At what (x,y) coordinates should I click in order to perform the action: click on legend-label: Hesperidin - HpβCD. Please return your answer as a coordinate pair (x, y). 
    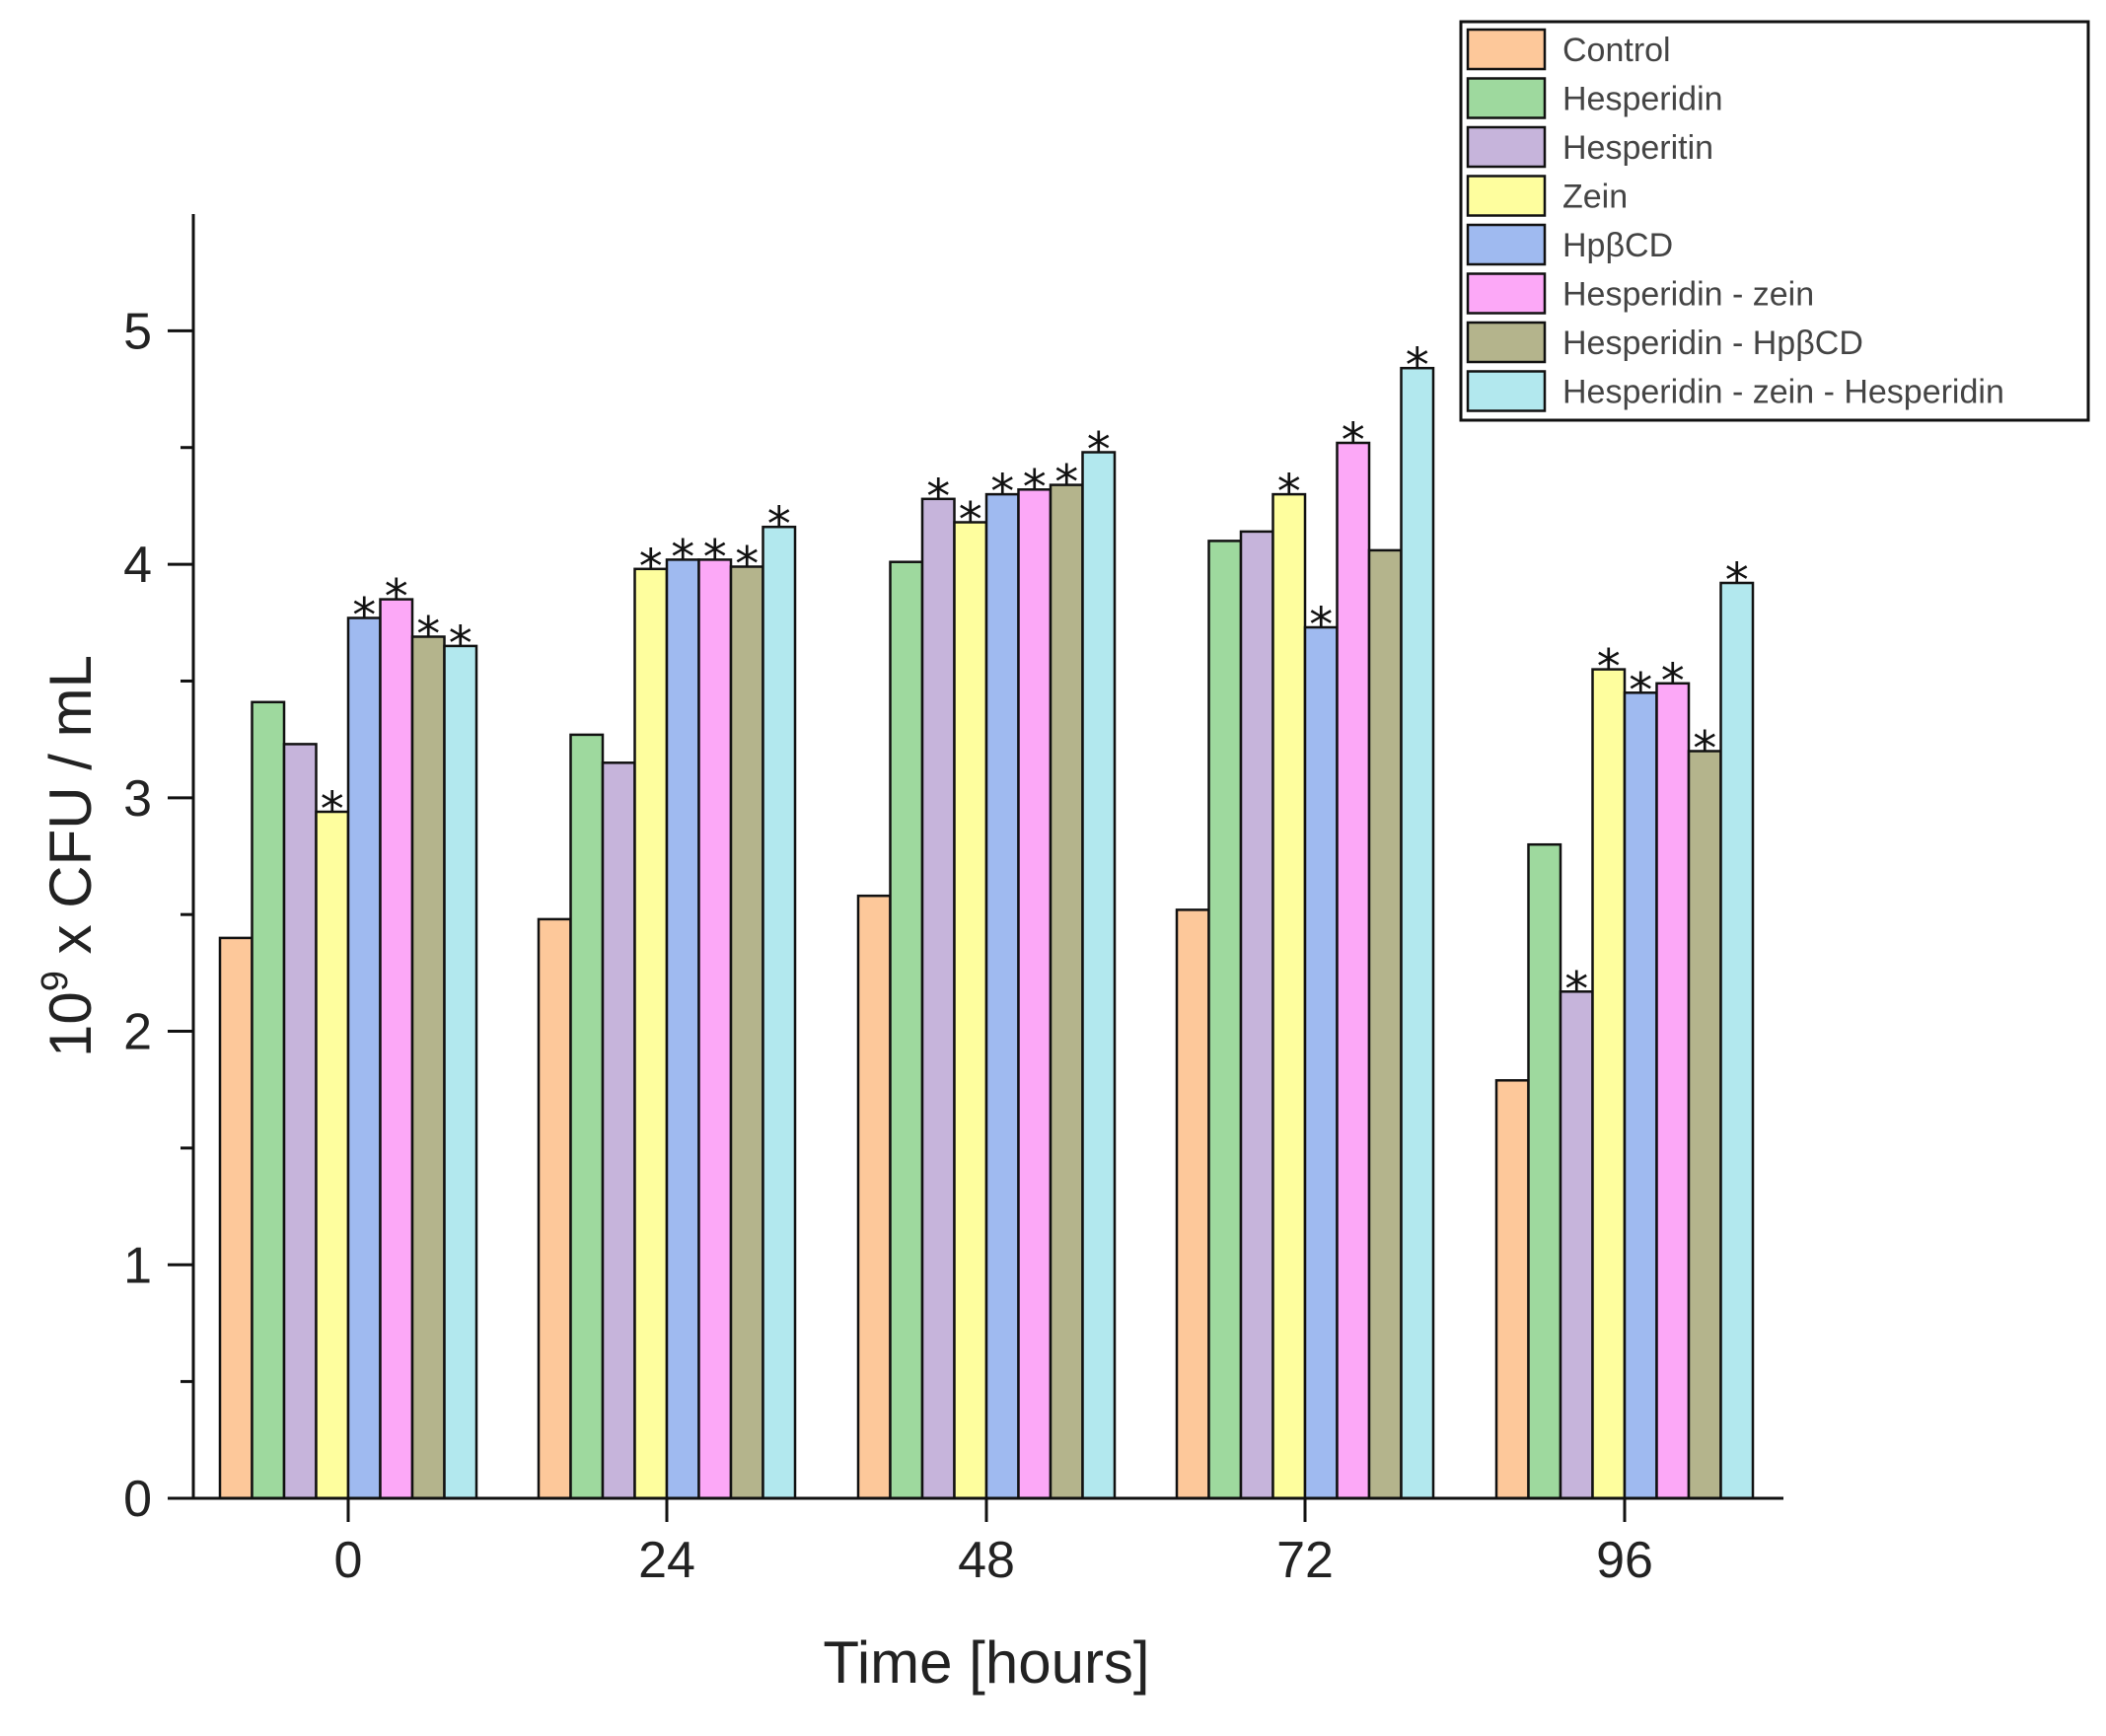
    Looking at the image, I should click on (1712, 343).